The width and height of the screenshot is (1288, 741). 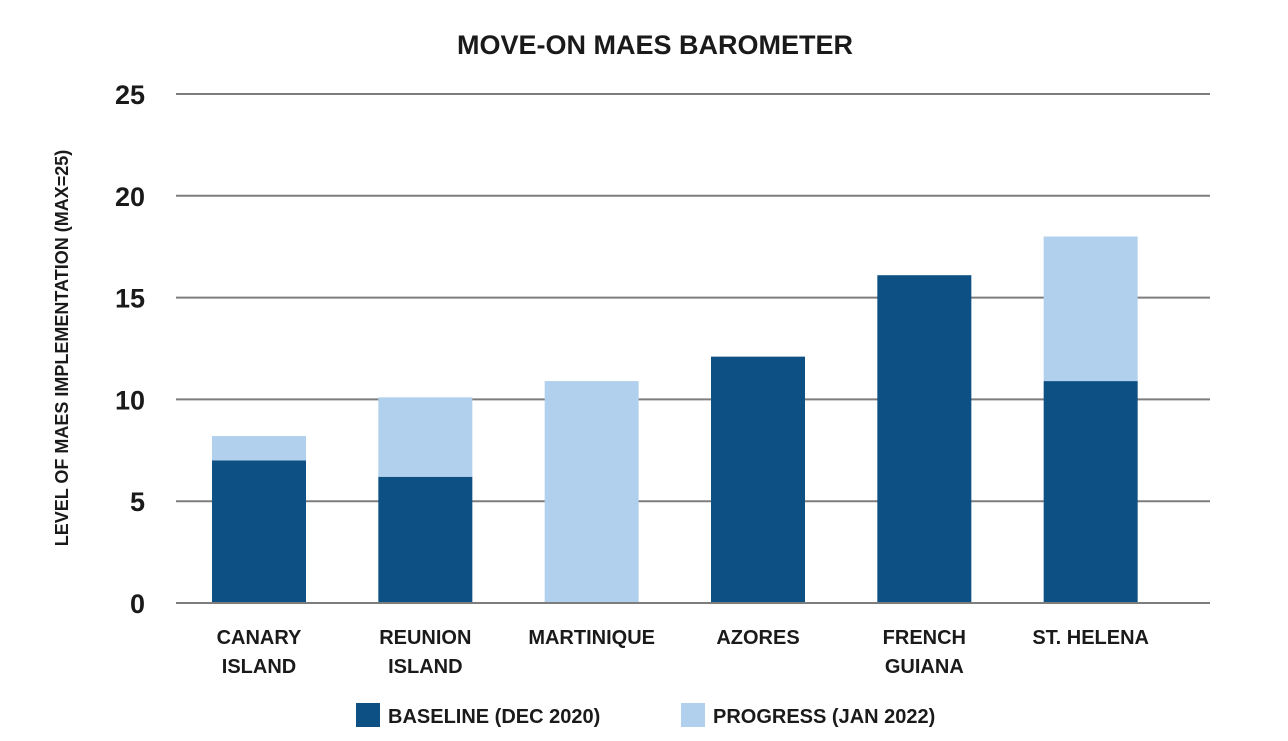 What do you see at coordinates (130, 400) in the screenshot?
I see `y-tick-10: 10` at bounding box center [130, 400].